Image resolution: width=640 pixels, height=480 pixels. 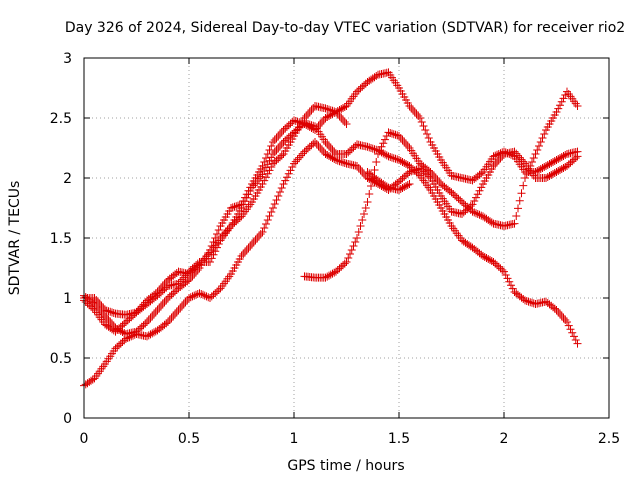 I want to click on y-tick-label: 3, so click(x=67, y=59).